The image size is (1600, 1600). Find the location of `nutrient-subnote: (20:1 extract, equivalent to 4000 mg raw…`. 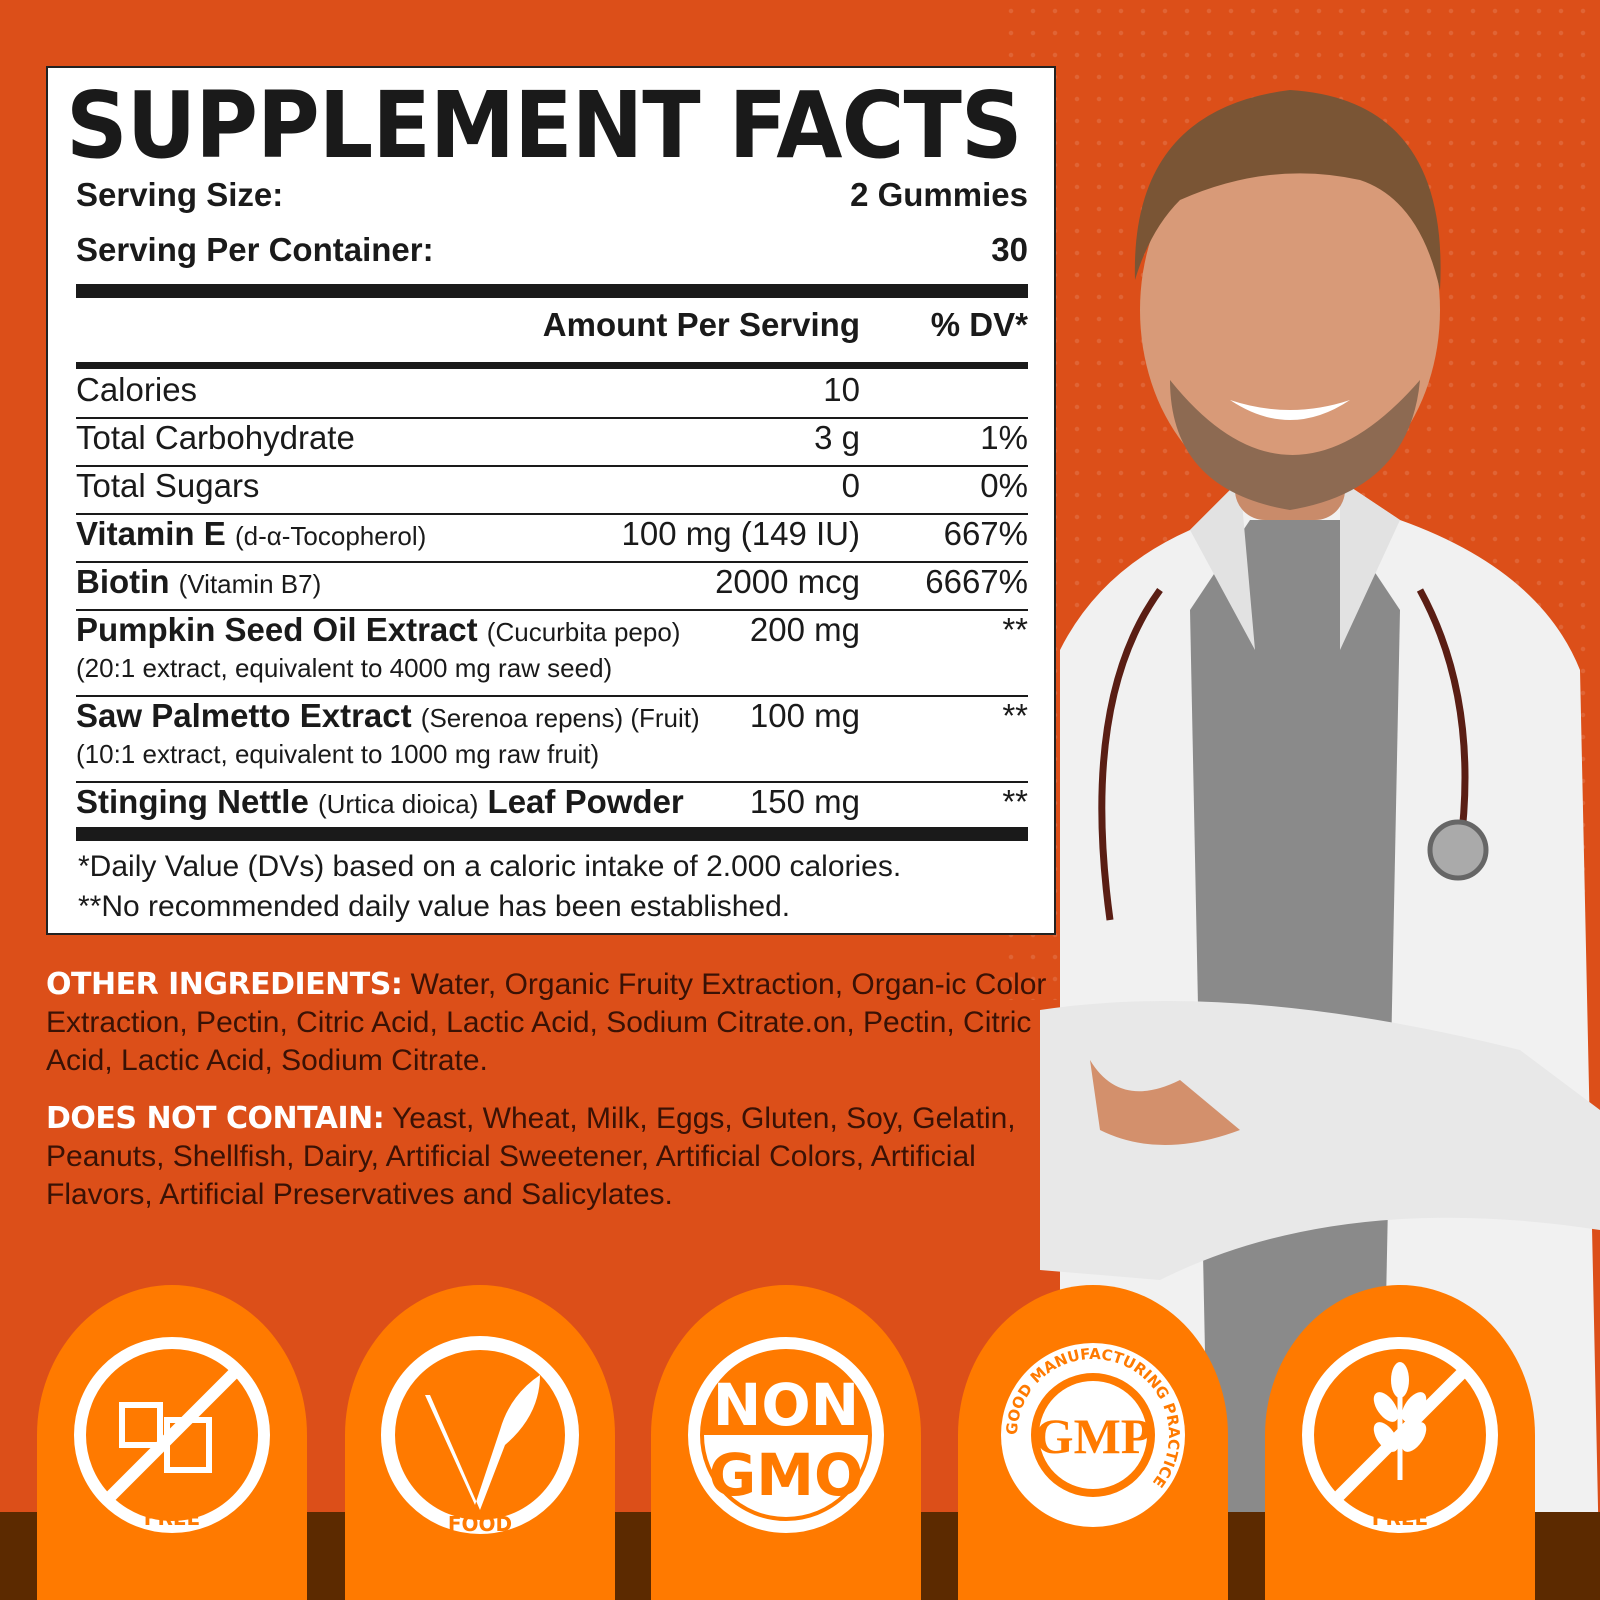

nutrient-subnote: (20:1 extract, equivalent to 4000 mg raw… is located at coordinates (344, 668).